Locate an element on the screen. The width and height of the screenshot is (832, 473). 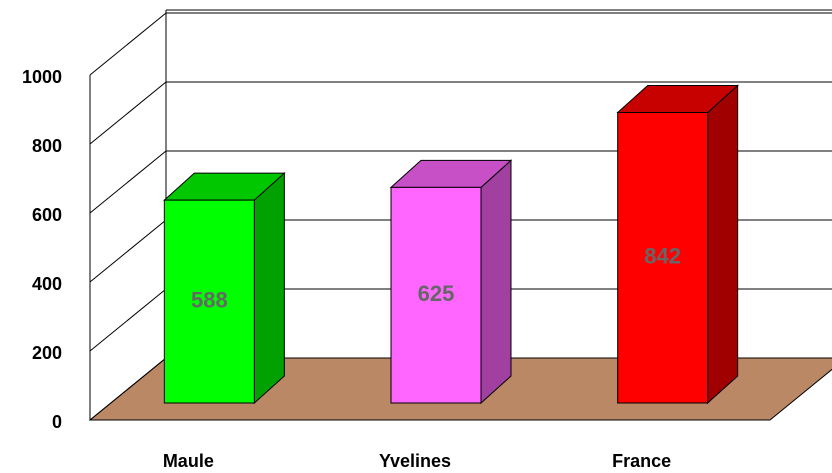
y-tick-label: 400 is located at coordinates (47, 284).